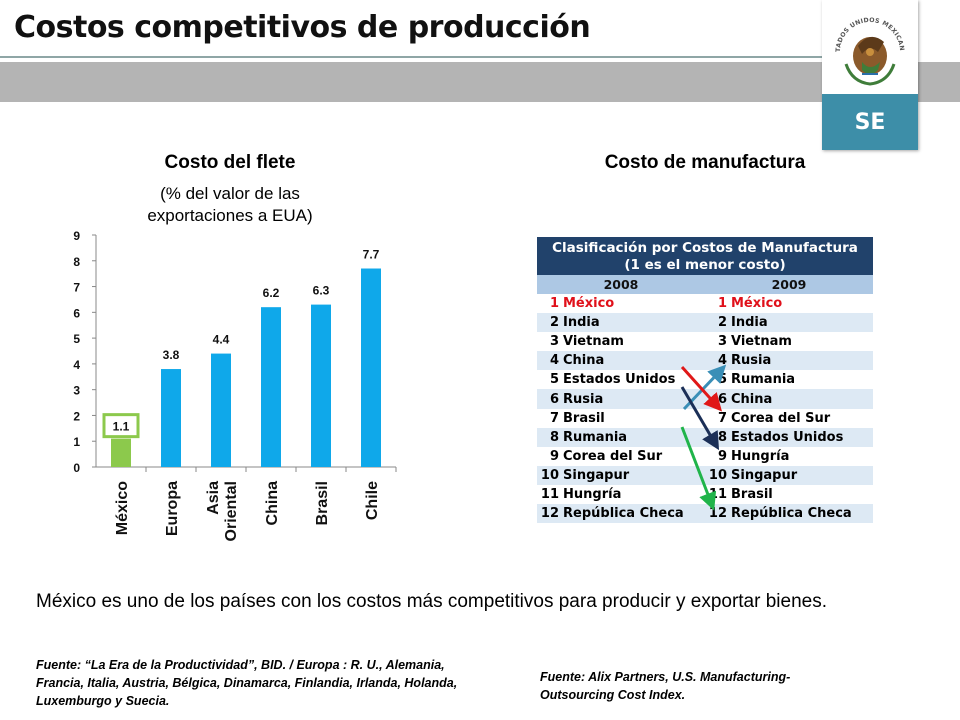  What do you see at coordinates (868, 47) in the screenshot?
I see `eagle-seal-icon: ESTADOS UNIDOS MEXICANOS` at bounding box center [868, 47].